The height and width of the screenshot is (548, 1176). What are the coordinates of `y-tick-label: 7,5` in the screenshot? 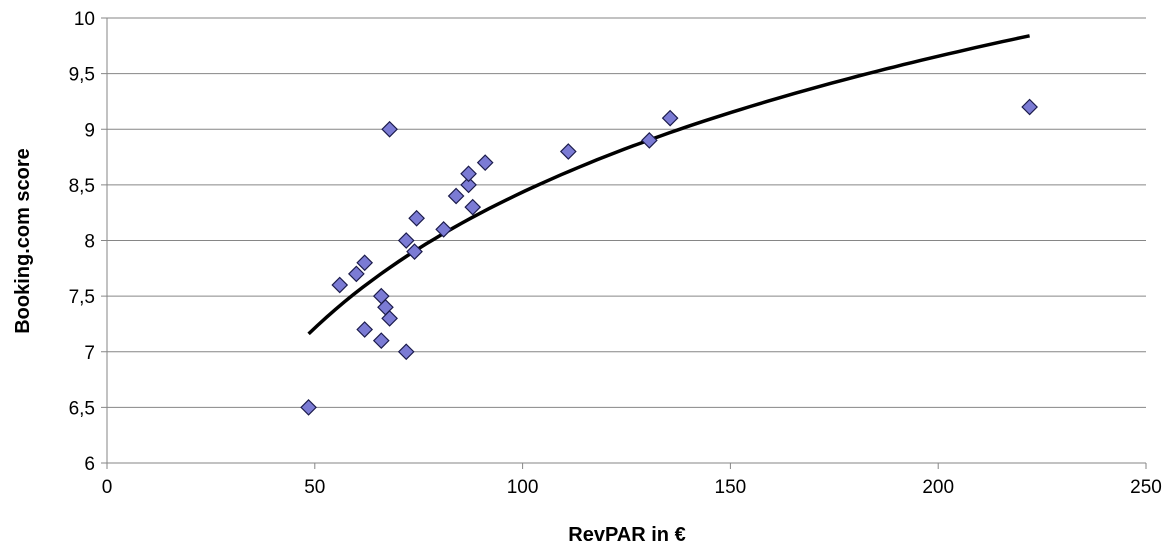 It's located at (82, 297).